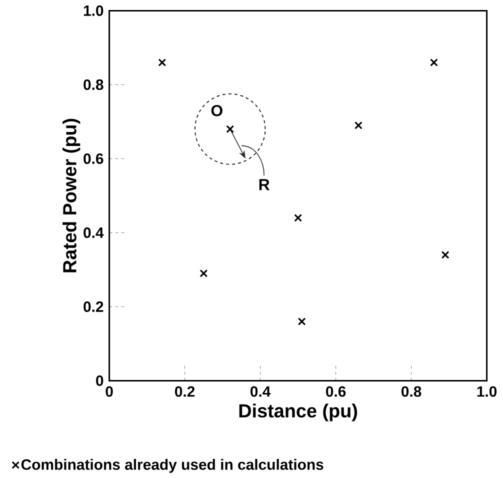 This screenshot has height=478, width=503. I want to click on annotation: R, so click(264, 184).